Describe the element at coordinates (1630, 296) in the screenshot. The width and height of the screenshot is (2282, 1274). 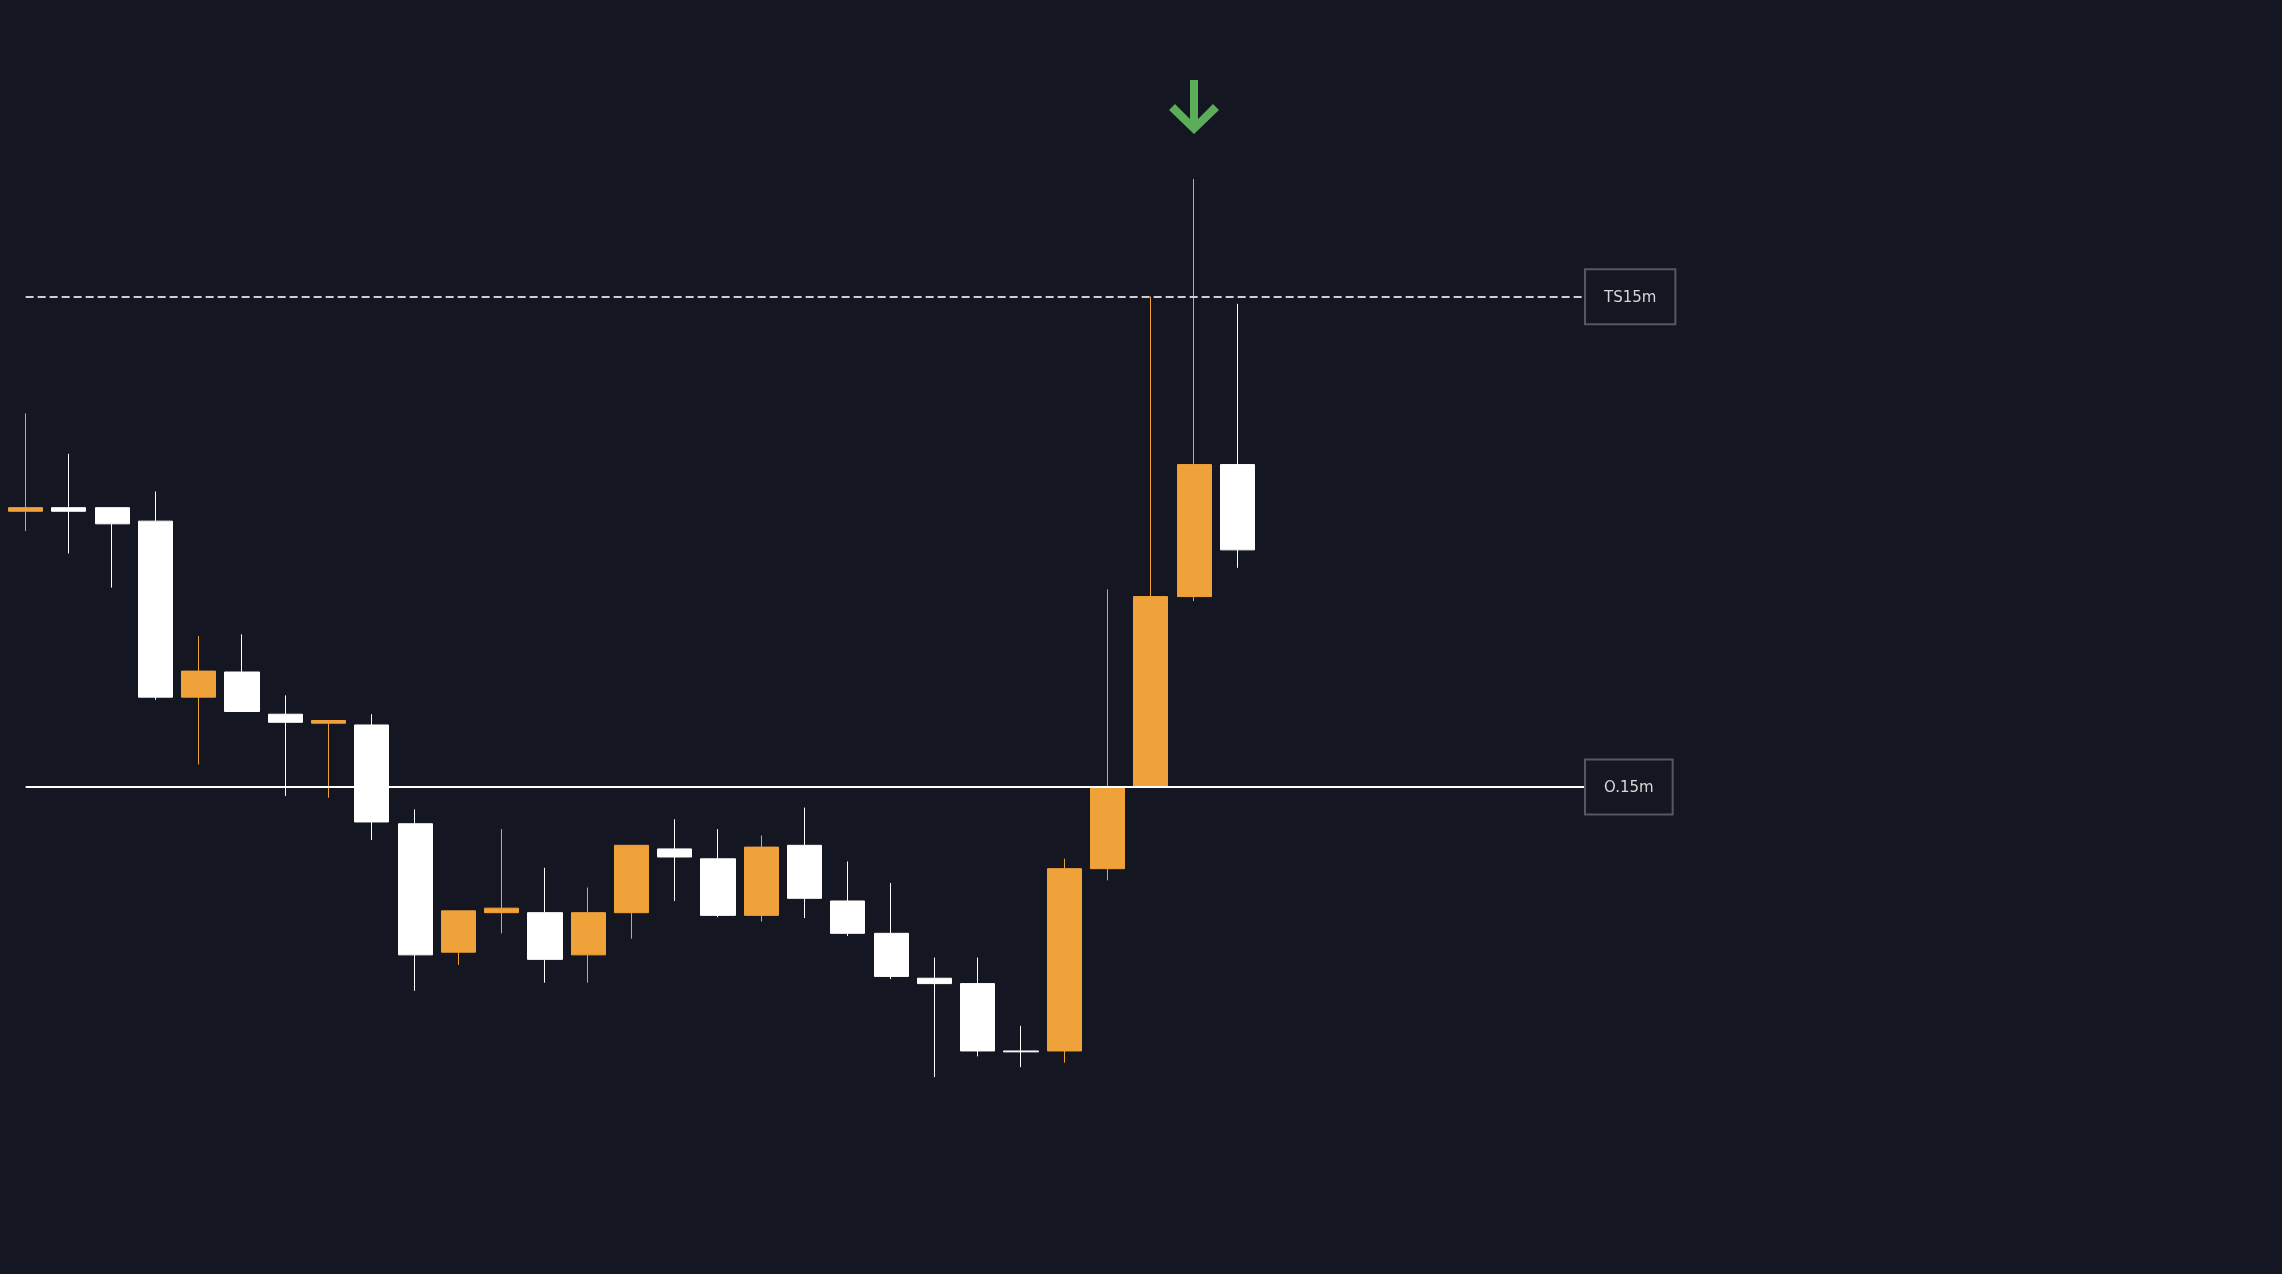
I see `ref-line-label: TS15m` at that location.